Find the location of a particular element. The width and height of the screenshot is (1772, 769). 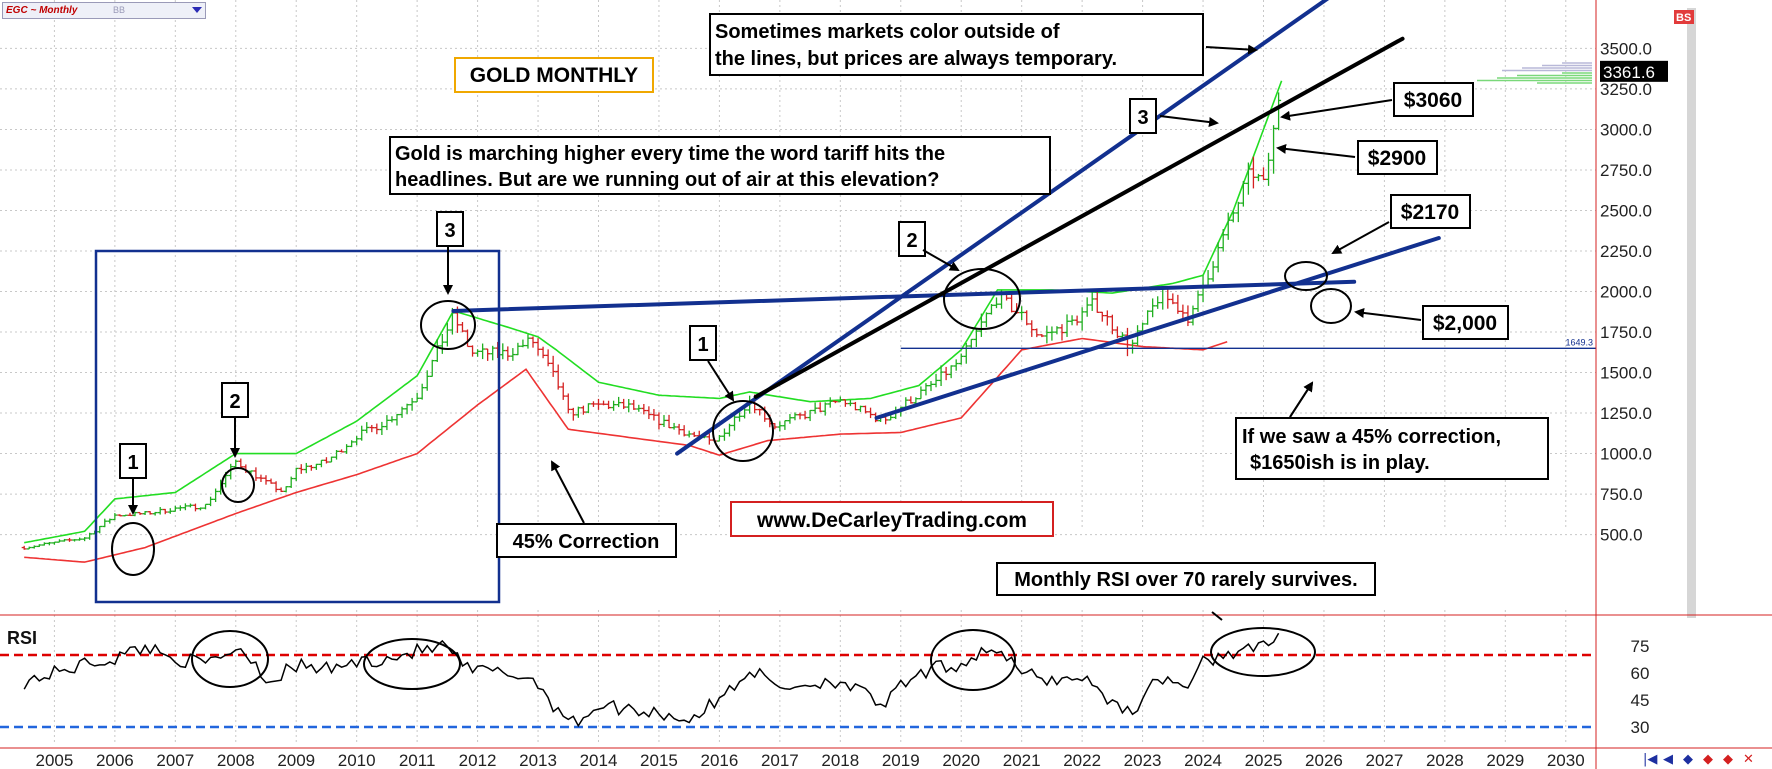

year-tick-label: 2008 is located at coordinates (236, 760).